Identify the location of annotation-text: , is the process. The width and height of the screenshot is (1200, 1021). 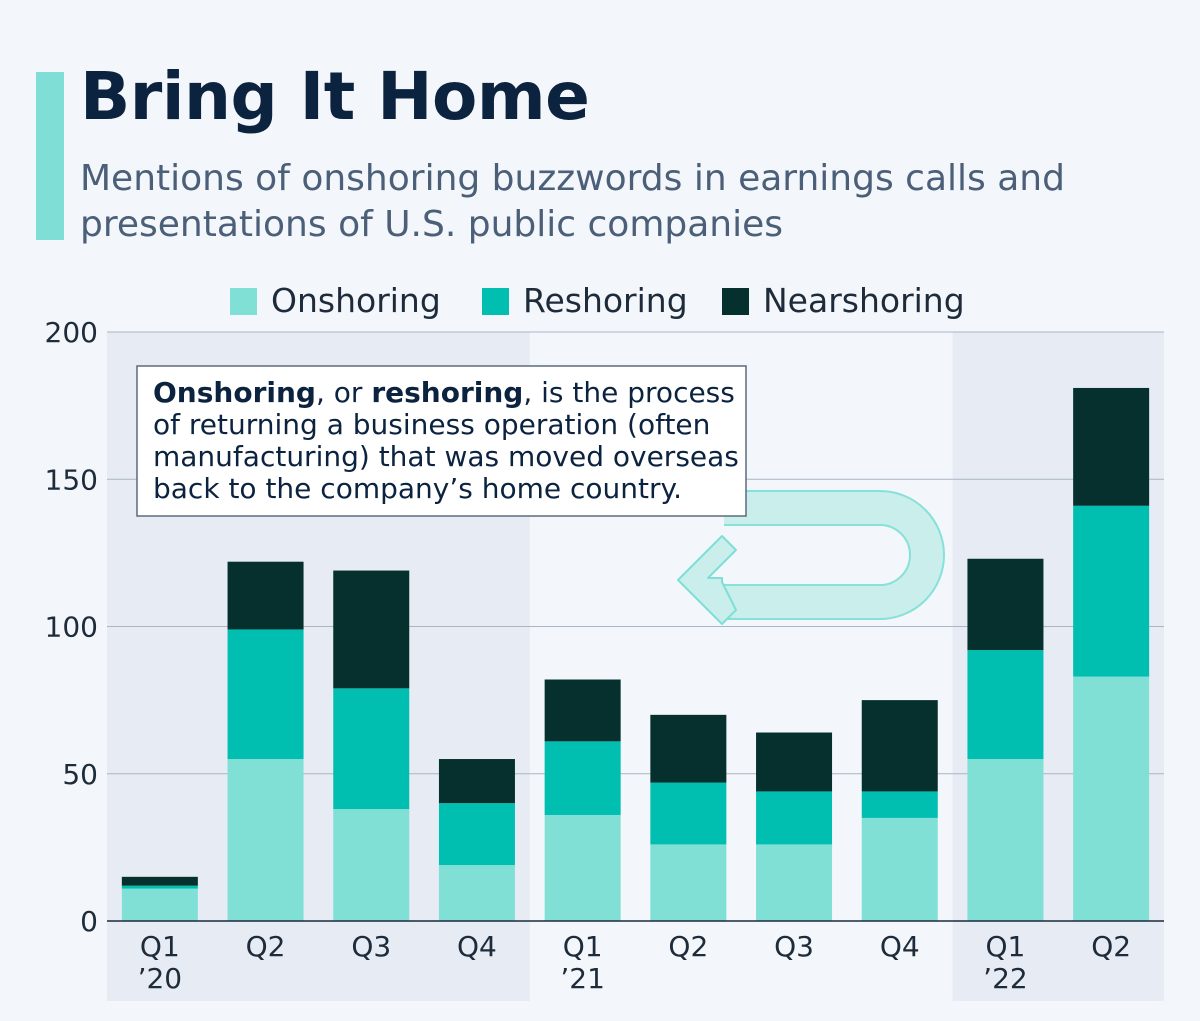
(629, 392).